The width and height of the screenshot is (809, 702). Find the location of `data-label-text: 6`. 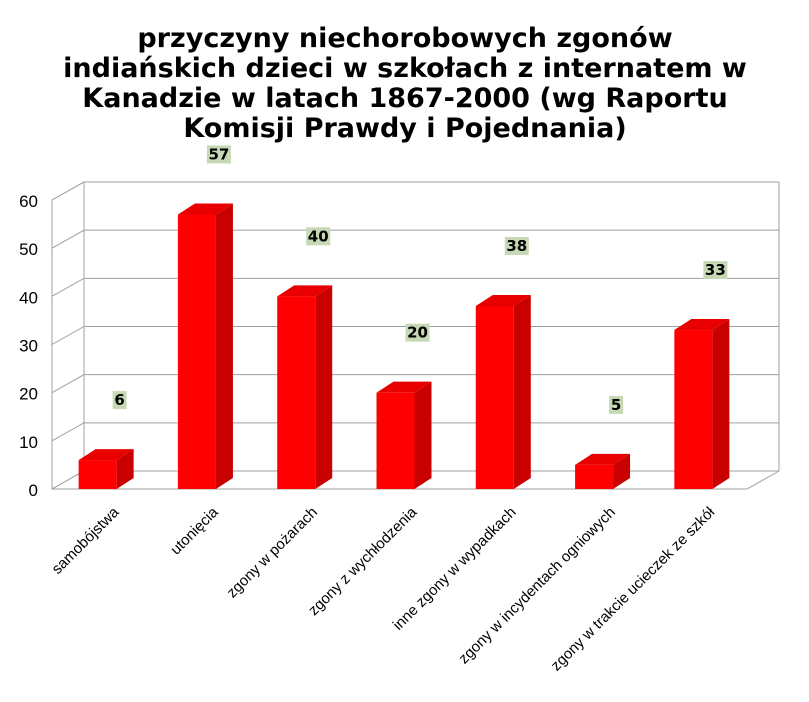

data-label-text: 6 is located at coordinates (119, 400).